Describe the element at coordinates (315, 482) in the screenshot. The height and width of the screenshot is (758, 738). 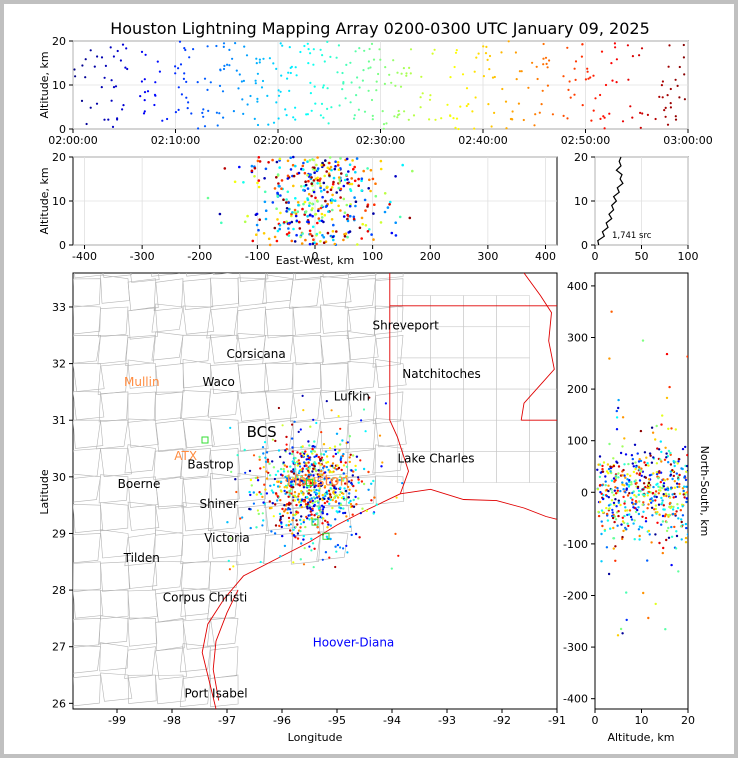
I see `map-source-points` at that location.